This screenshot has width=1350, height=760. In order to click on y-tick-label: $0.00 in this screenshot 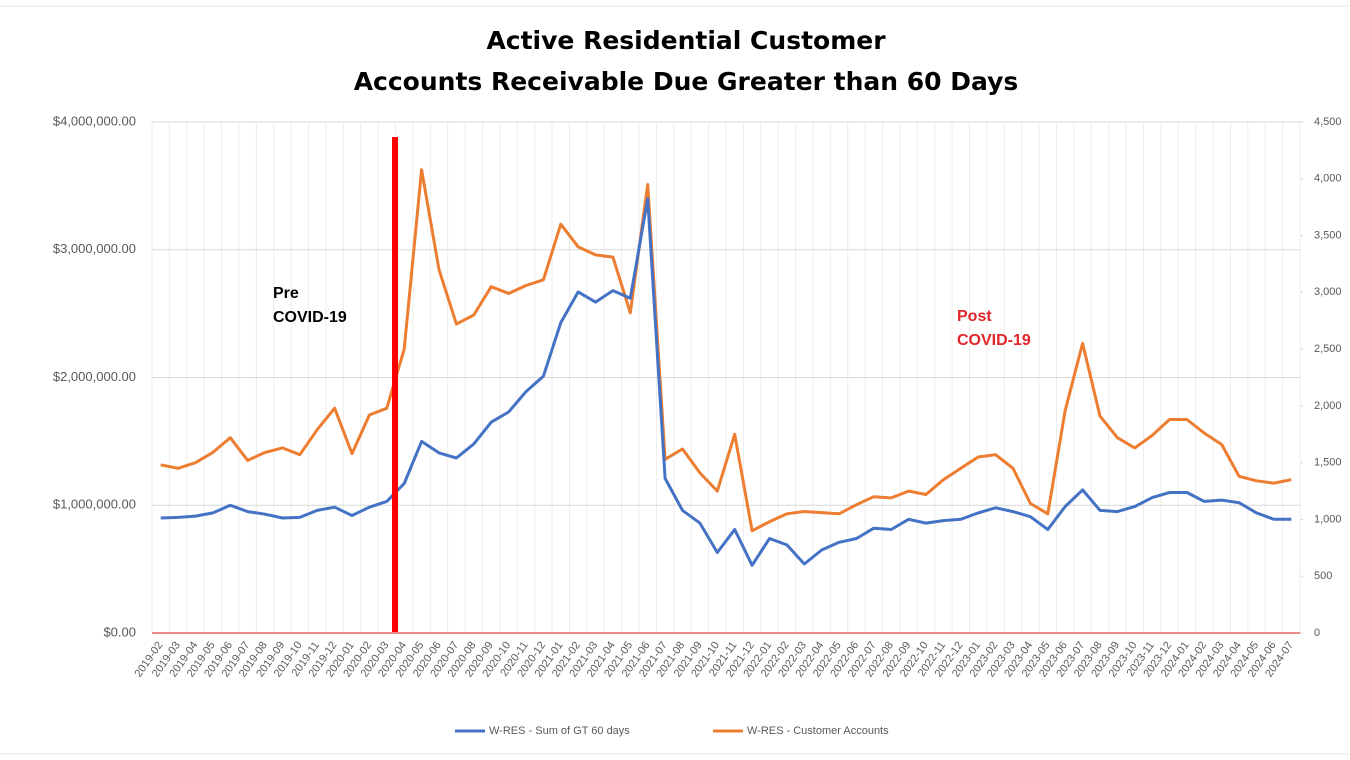, I will do `click(119, 631)`.